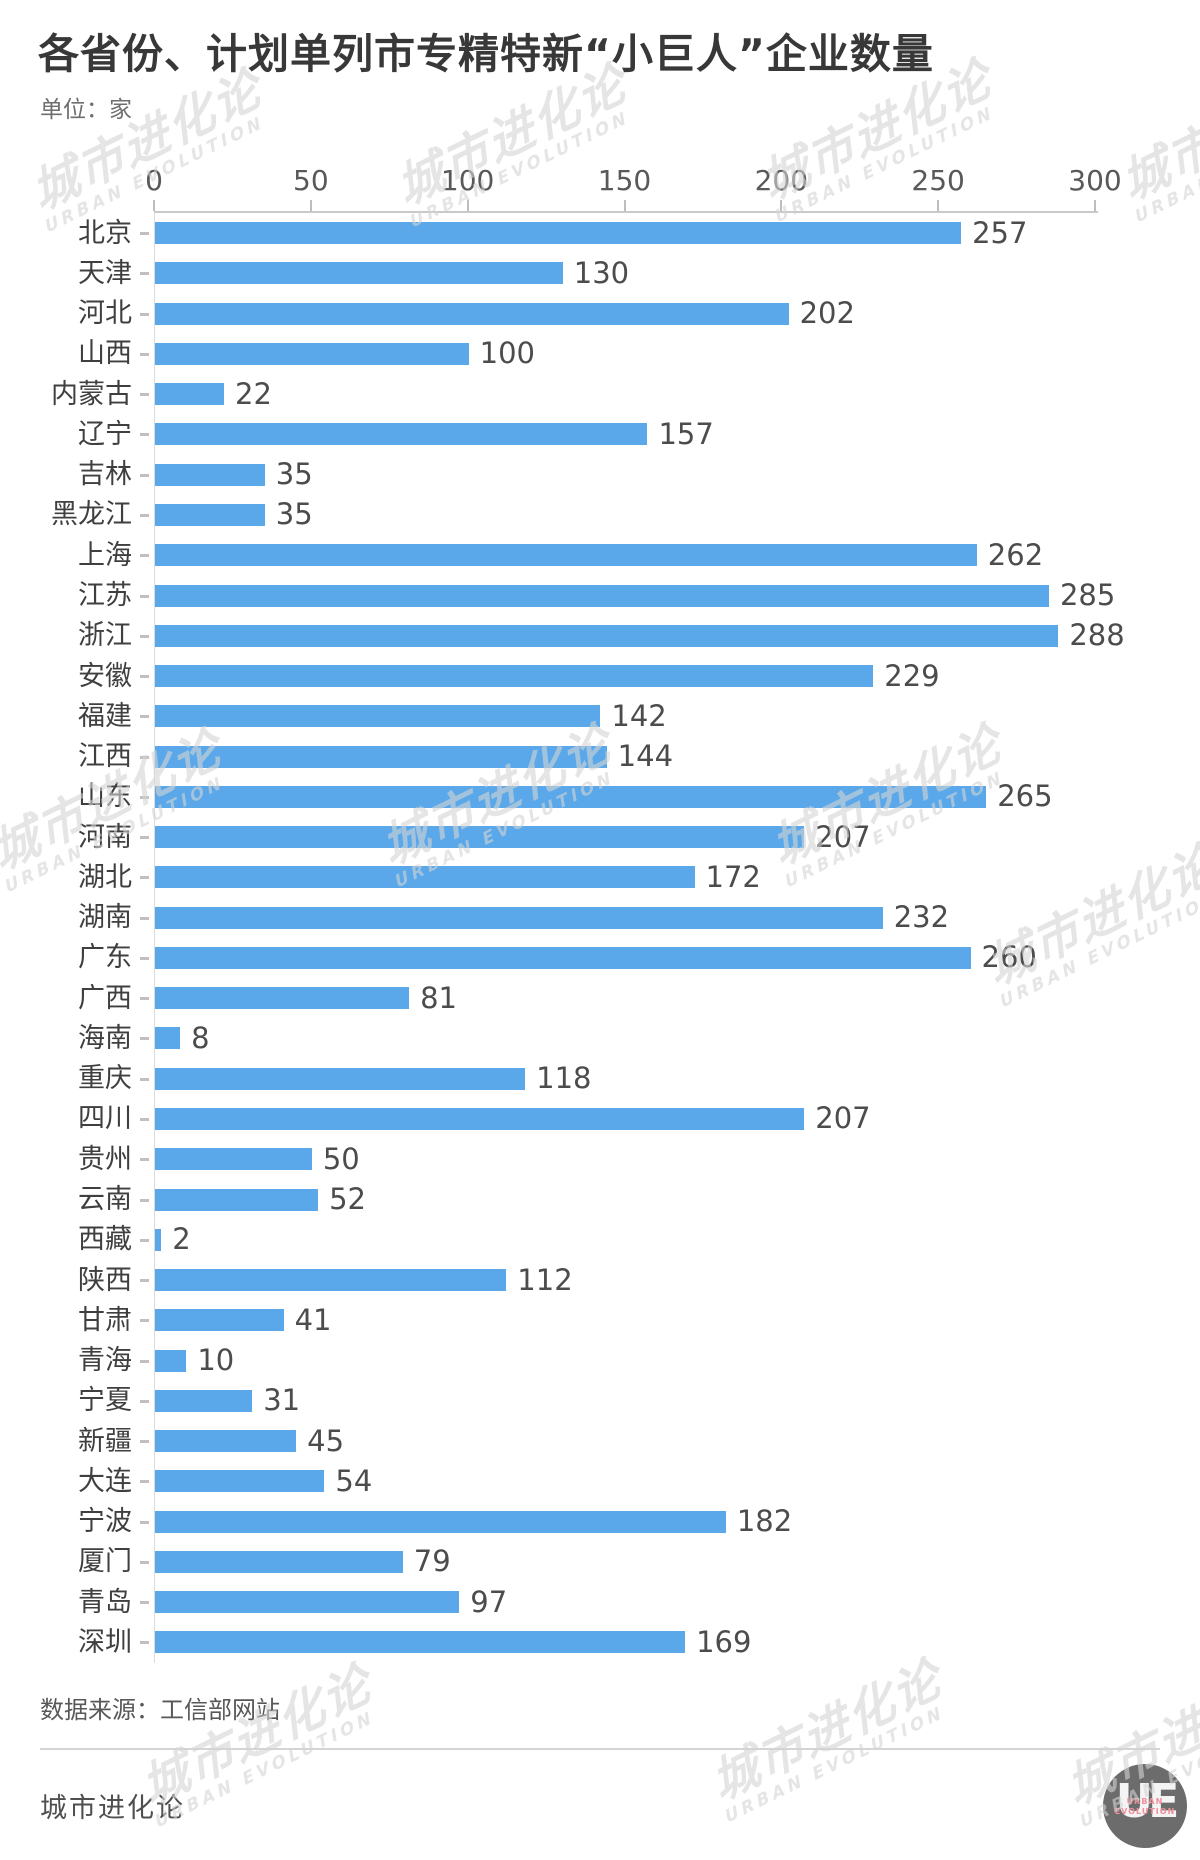 The image size is (1200, 1860). What do you see at coordinates (600, 1481) in the screenshot?
I see `bar-row: 大连 54` at bounding box center [600, 1481].